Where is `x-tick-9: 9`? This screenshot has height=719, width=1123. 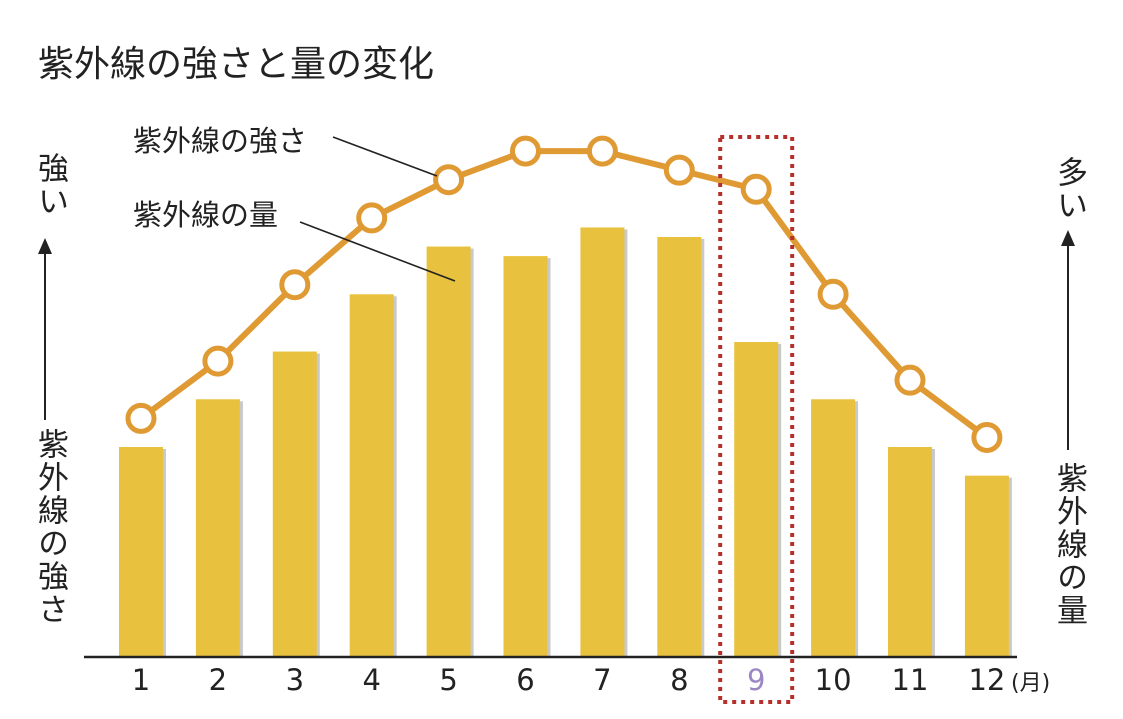
x-tick-9: 9 is located at coordinates (756, 680).